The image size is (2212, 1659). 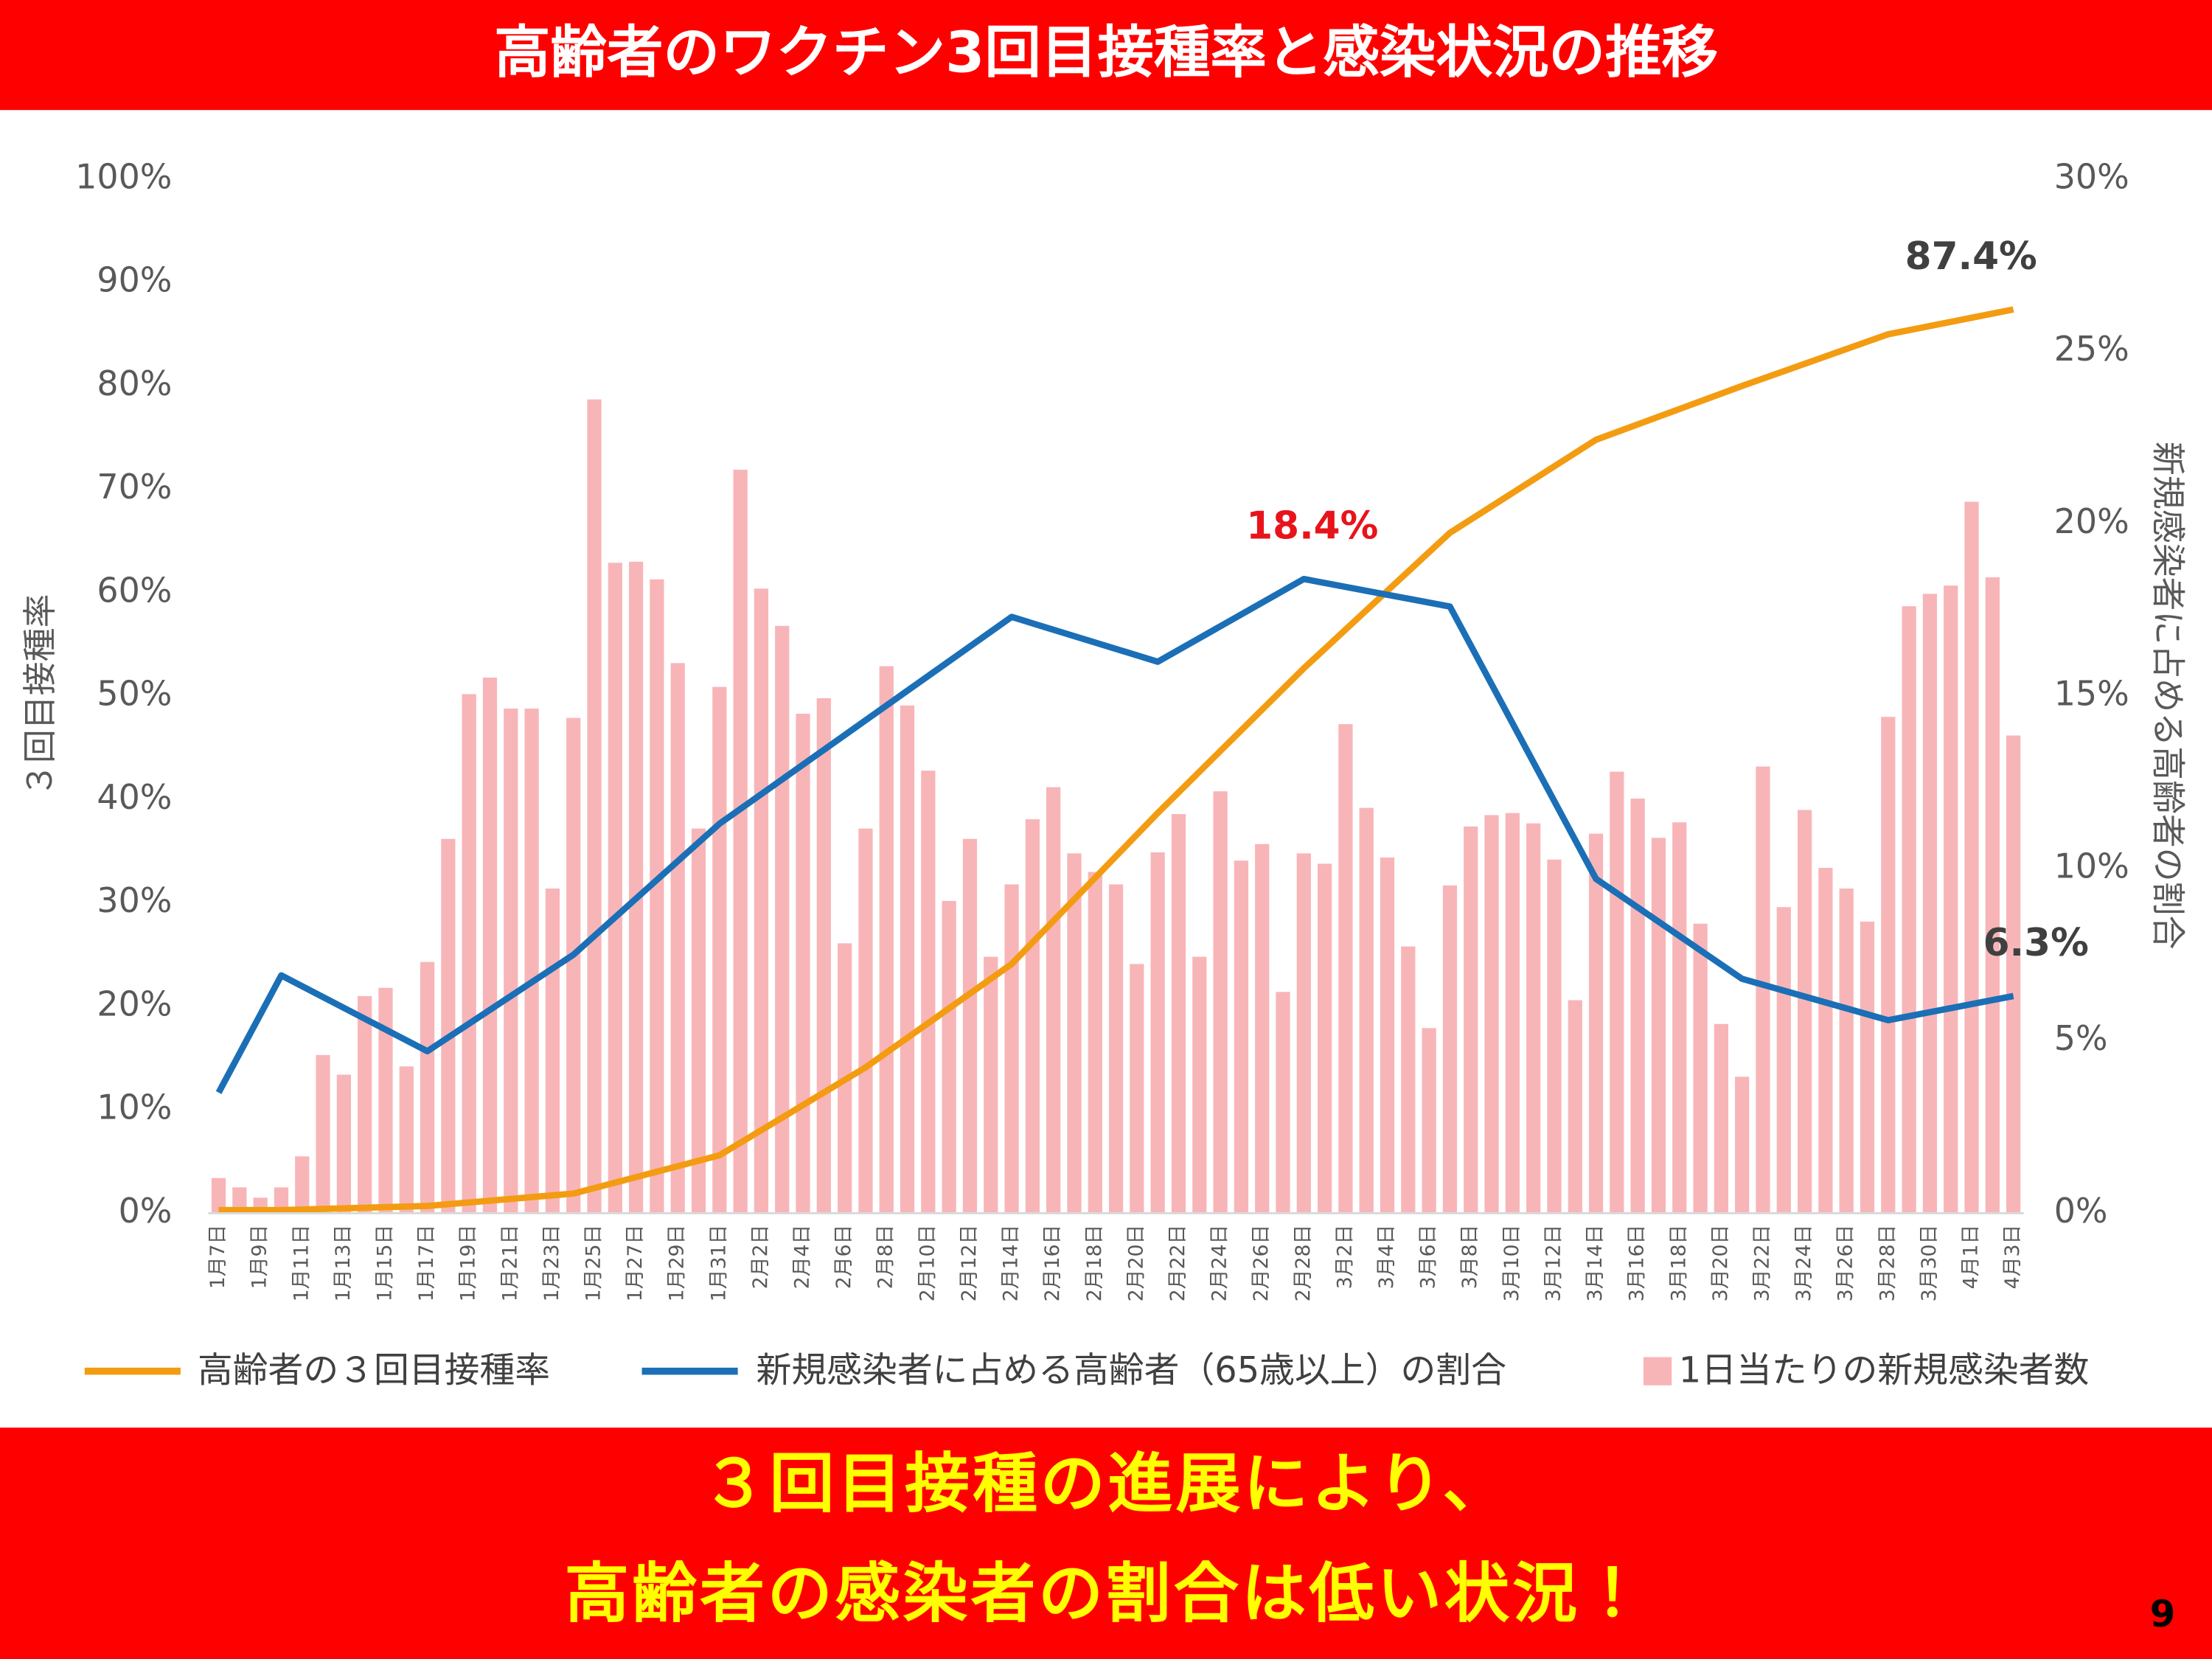 I want to click on message-line: ３回目接種の進展により、, so click(x=1106, y=1483).